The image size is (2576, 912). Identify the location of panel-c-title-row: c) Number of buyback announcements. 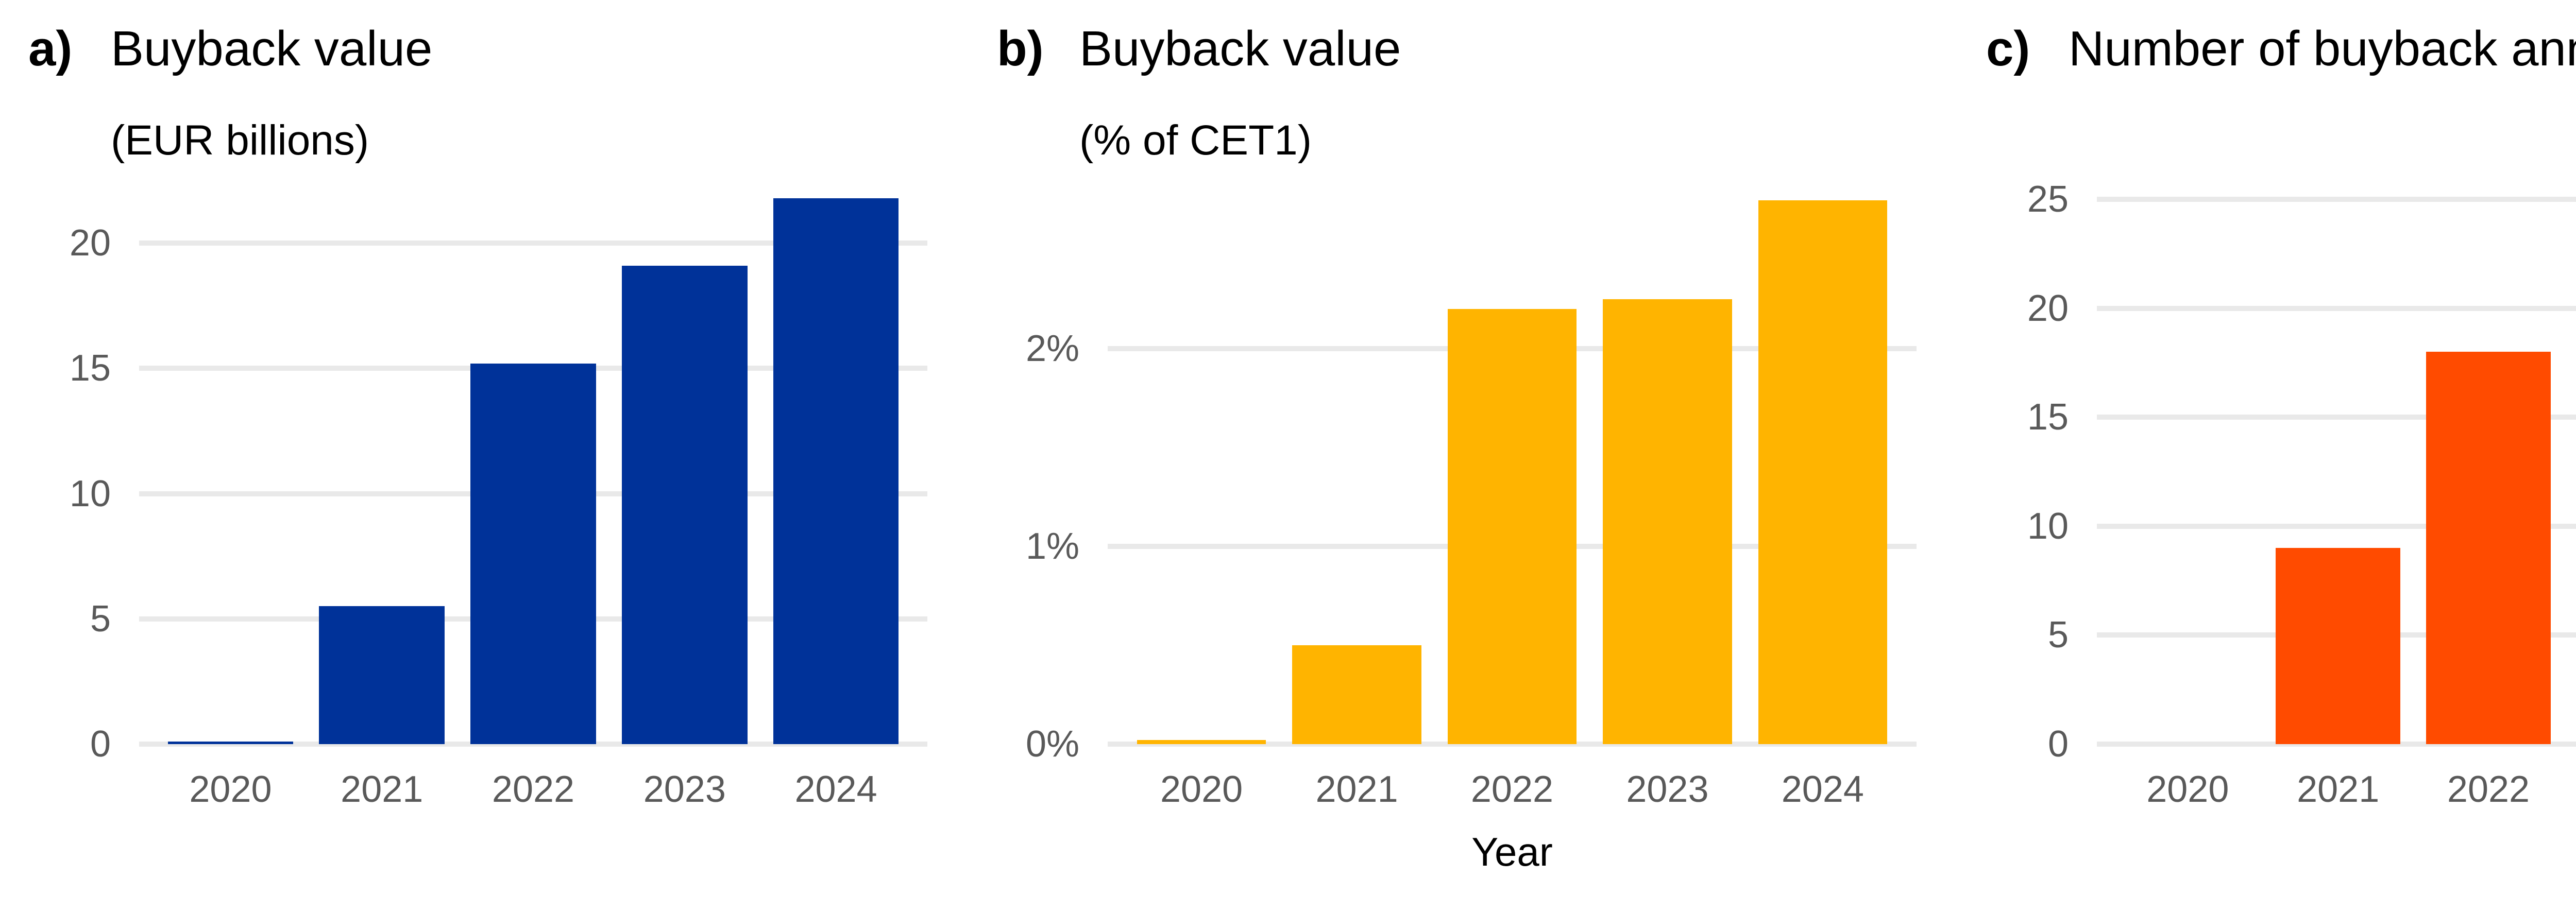
(2267, 58).